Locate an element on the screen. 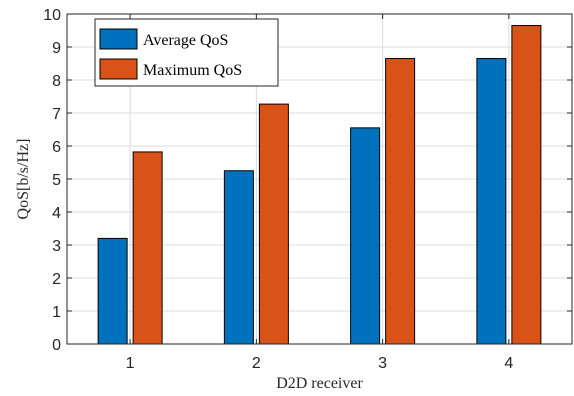 The image size is (574, 396). y-axis-label: QoS[b/s/Hz] is located at coordinates (23, 179).